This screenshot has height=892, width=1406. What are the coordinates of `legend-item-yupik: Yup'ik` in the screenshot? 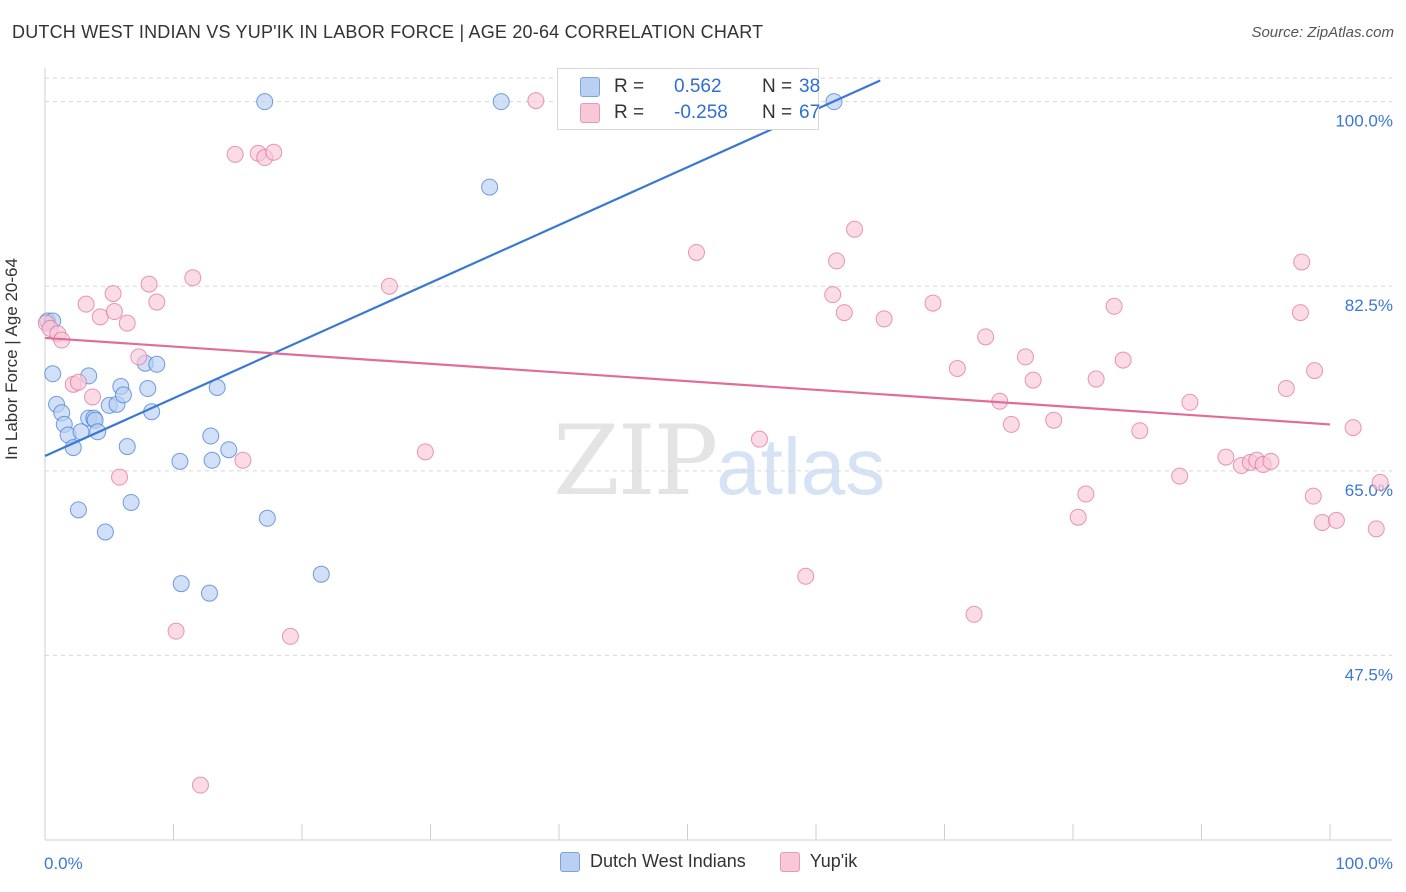 It's located at (818, 861).